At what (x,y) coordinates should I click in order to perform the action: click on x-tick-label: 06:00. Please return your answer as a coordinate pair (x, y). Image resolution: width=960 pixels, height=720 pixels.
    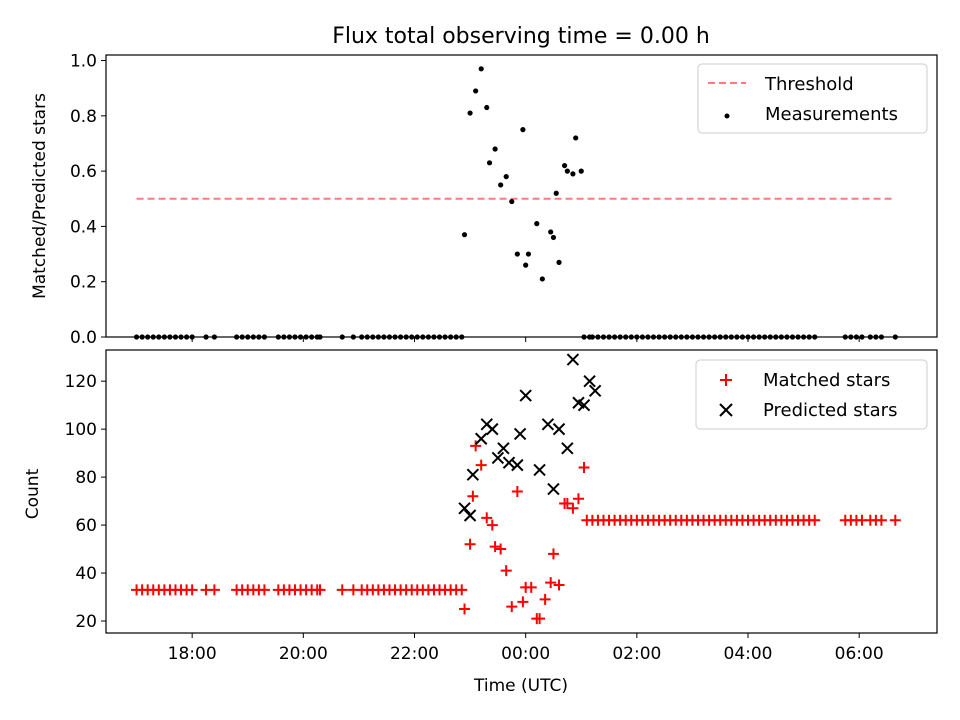
    Looking at the image, I should click on (859, 654).